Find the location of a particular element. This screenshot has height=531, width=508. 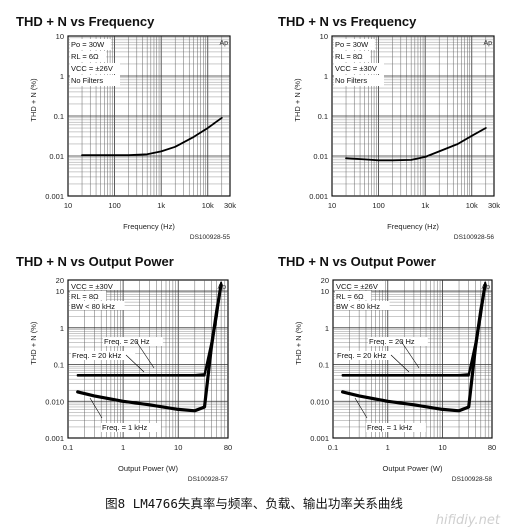

annotation: BW < 80 kHz is located at coordinates (93, 306).